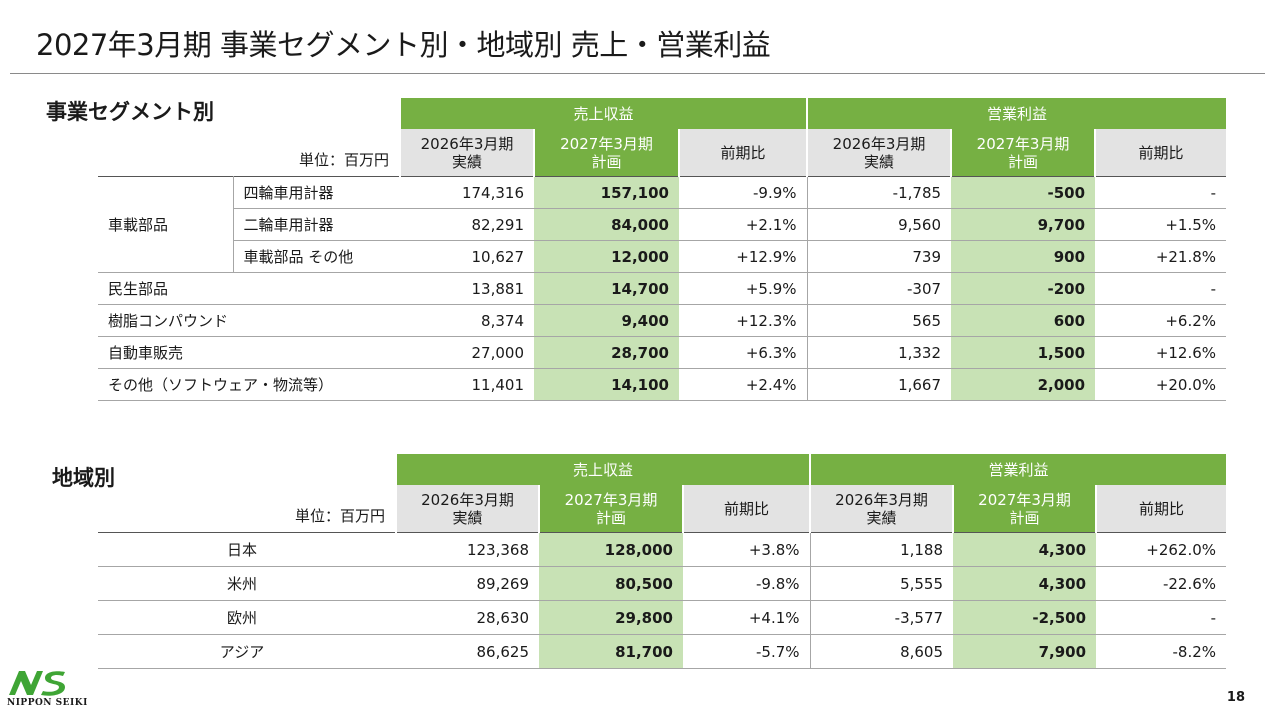  What do you see at coordinates (83, 478) in the screenshot?
I see `region-heading: 地域別` at bounding box center [83, 478].